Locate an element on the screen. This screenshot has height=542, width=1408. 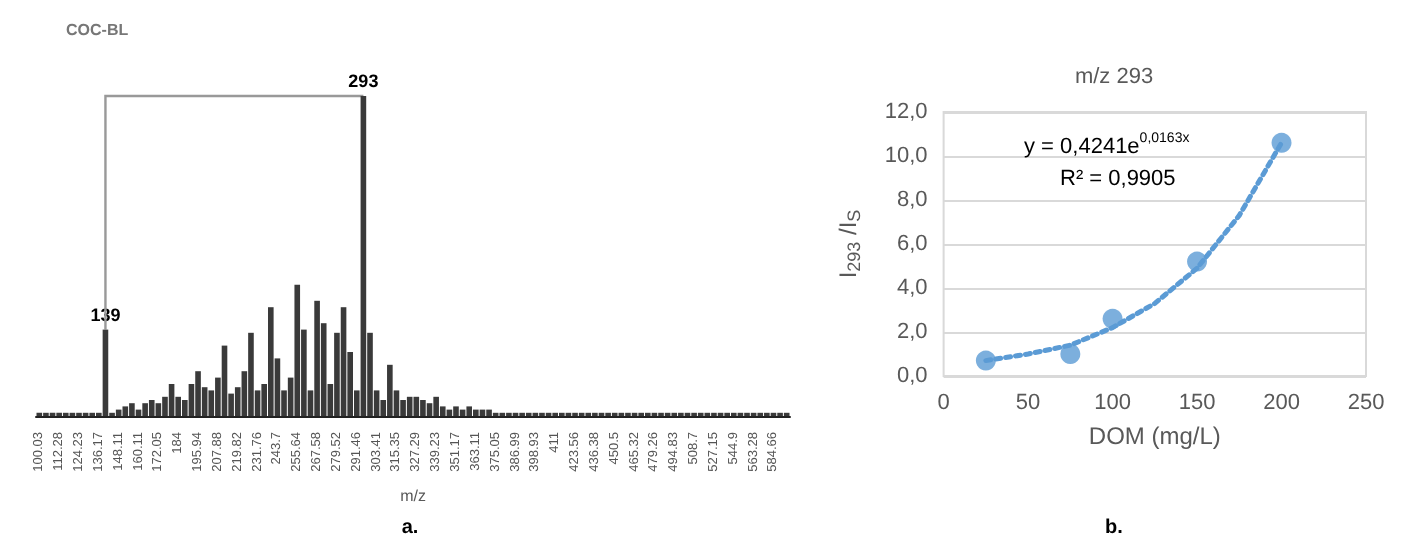
y-tick-label: 2,0 is located at coordinates (912, 332).